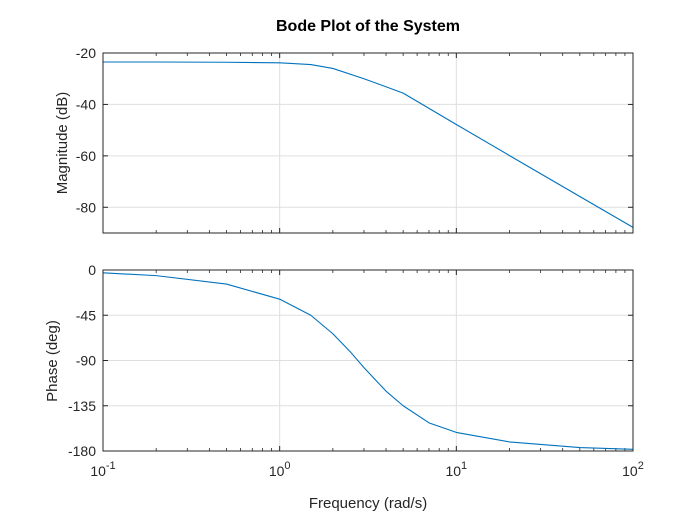 This screenshot has height=530, width=700. What do you see at coordinates (86, 104) in the screenshot?
I see `magnitude-y-tick-label: -40` at bounding box center [86, 104].